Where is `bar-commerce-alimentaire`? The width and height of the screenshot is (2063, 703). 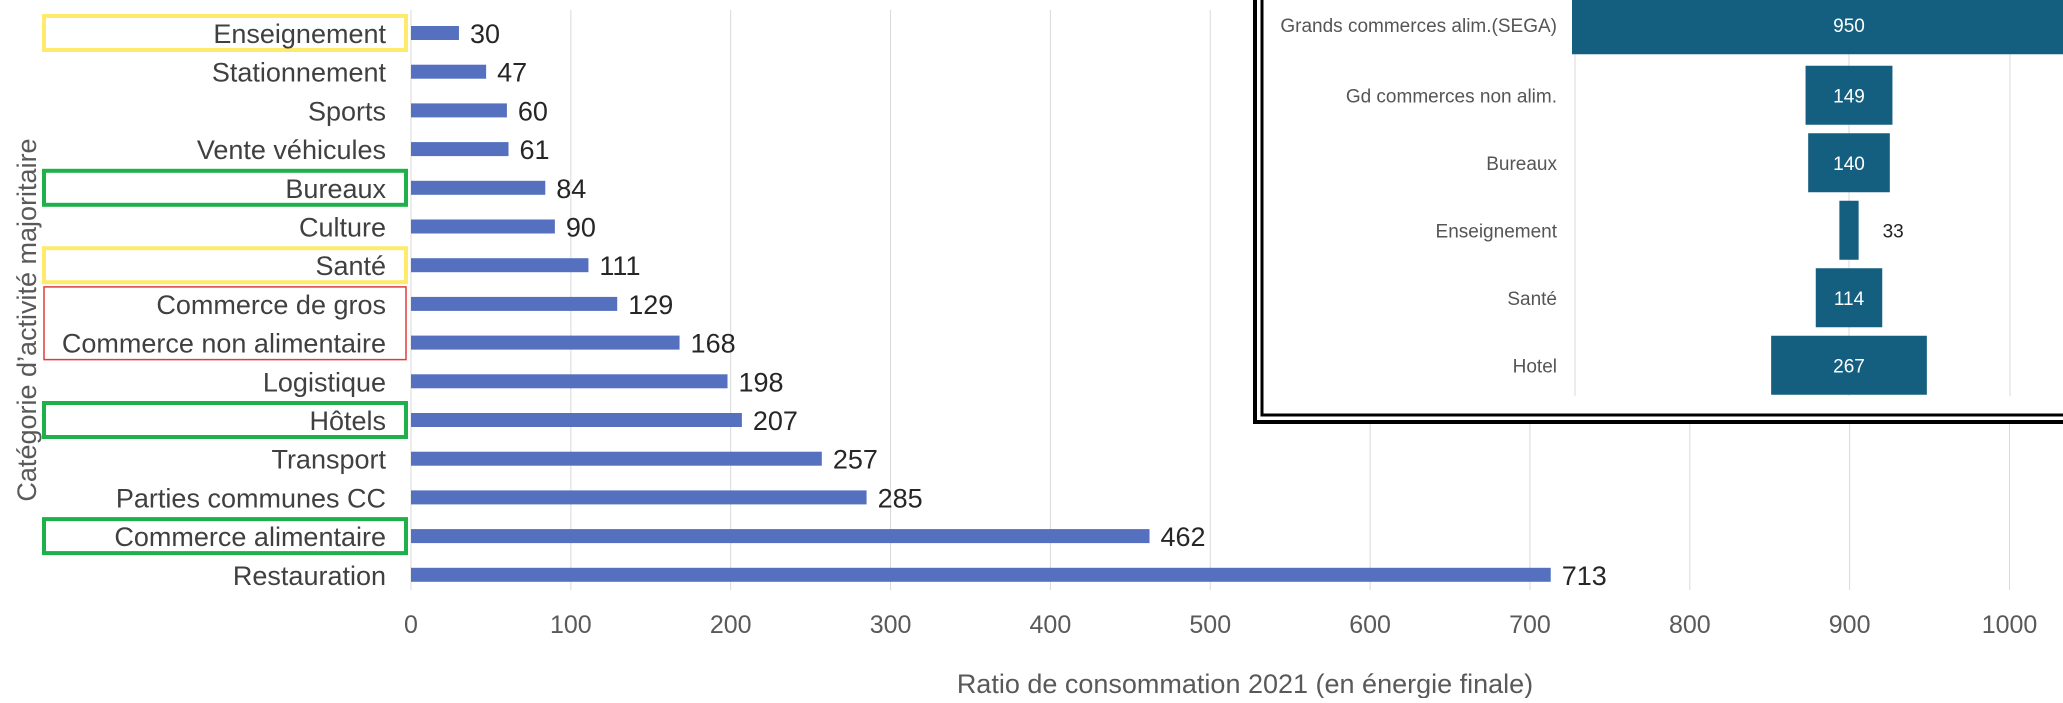 bar-commerce-alimentaire is located at coordinates (780, 536).